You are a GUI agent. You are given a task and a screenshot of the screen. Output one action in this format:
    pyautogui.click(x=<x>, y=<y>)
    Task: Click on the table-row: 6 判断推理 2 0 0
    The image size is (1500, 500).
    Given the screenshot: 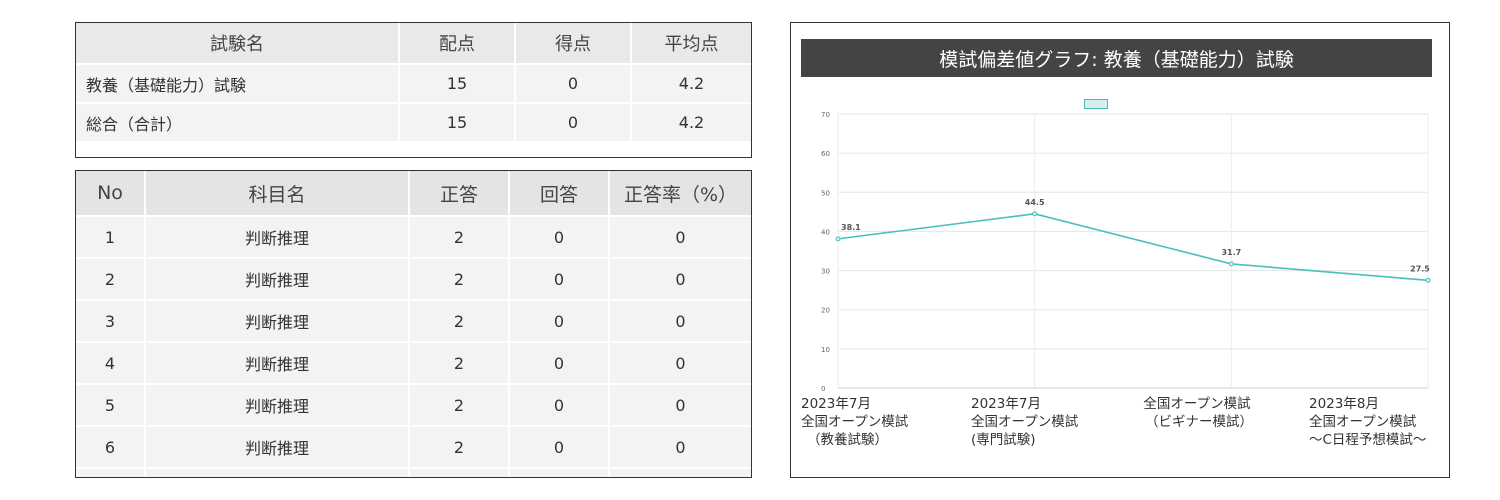 What is the action you would take?
    pyautogui.click(x=413, y=447)
    